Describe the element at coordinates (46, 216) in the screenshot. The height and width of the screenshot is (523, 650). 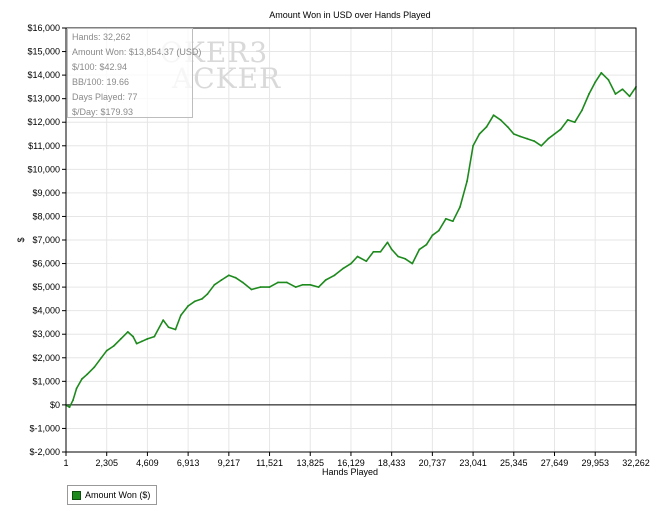
I see `y-tick-label: $8,000` at that location.